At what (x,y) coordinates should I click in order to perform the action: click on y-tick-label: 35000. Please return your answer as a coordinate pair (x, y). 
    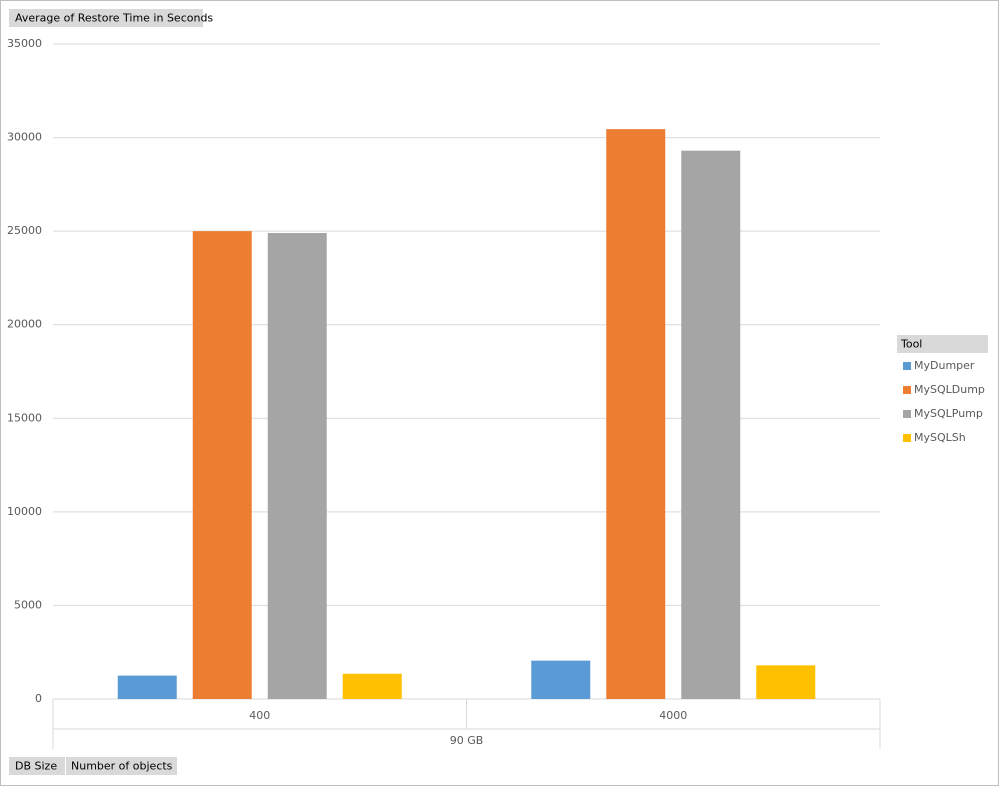
    Looking at the image, I should click on (24, 43).